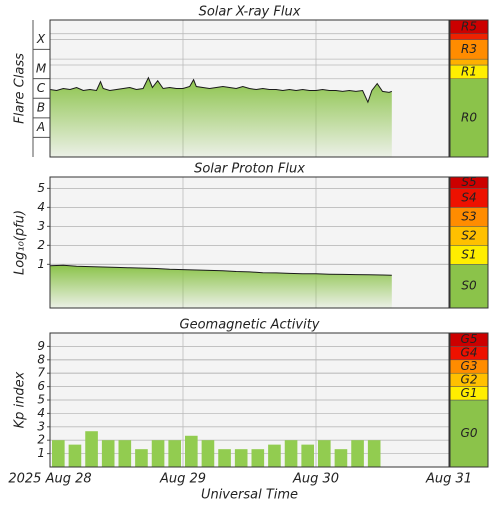 This screenshot has width=500, height=508. I want to click on scale-label: R1, so click(469, 71).